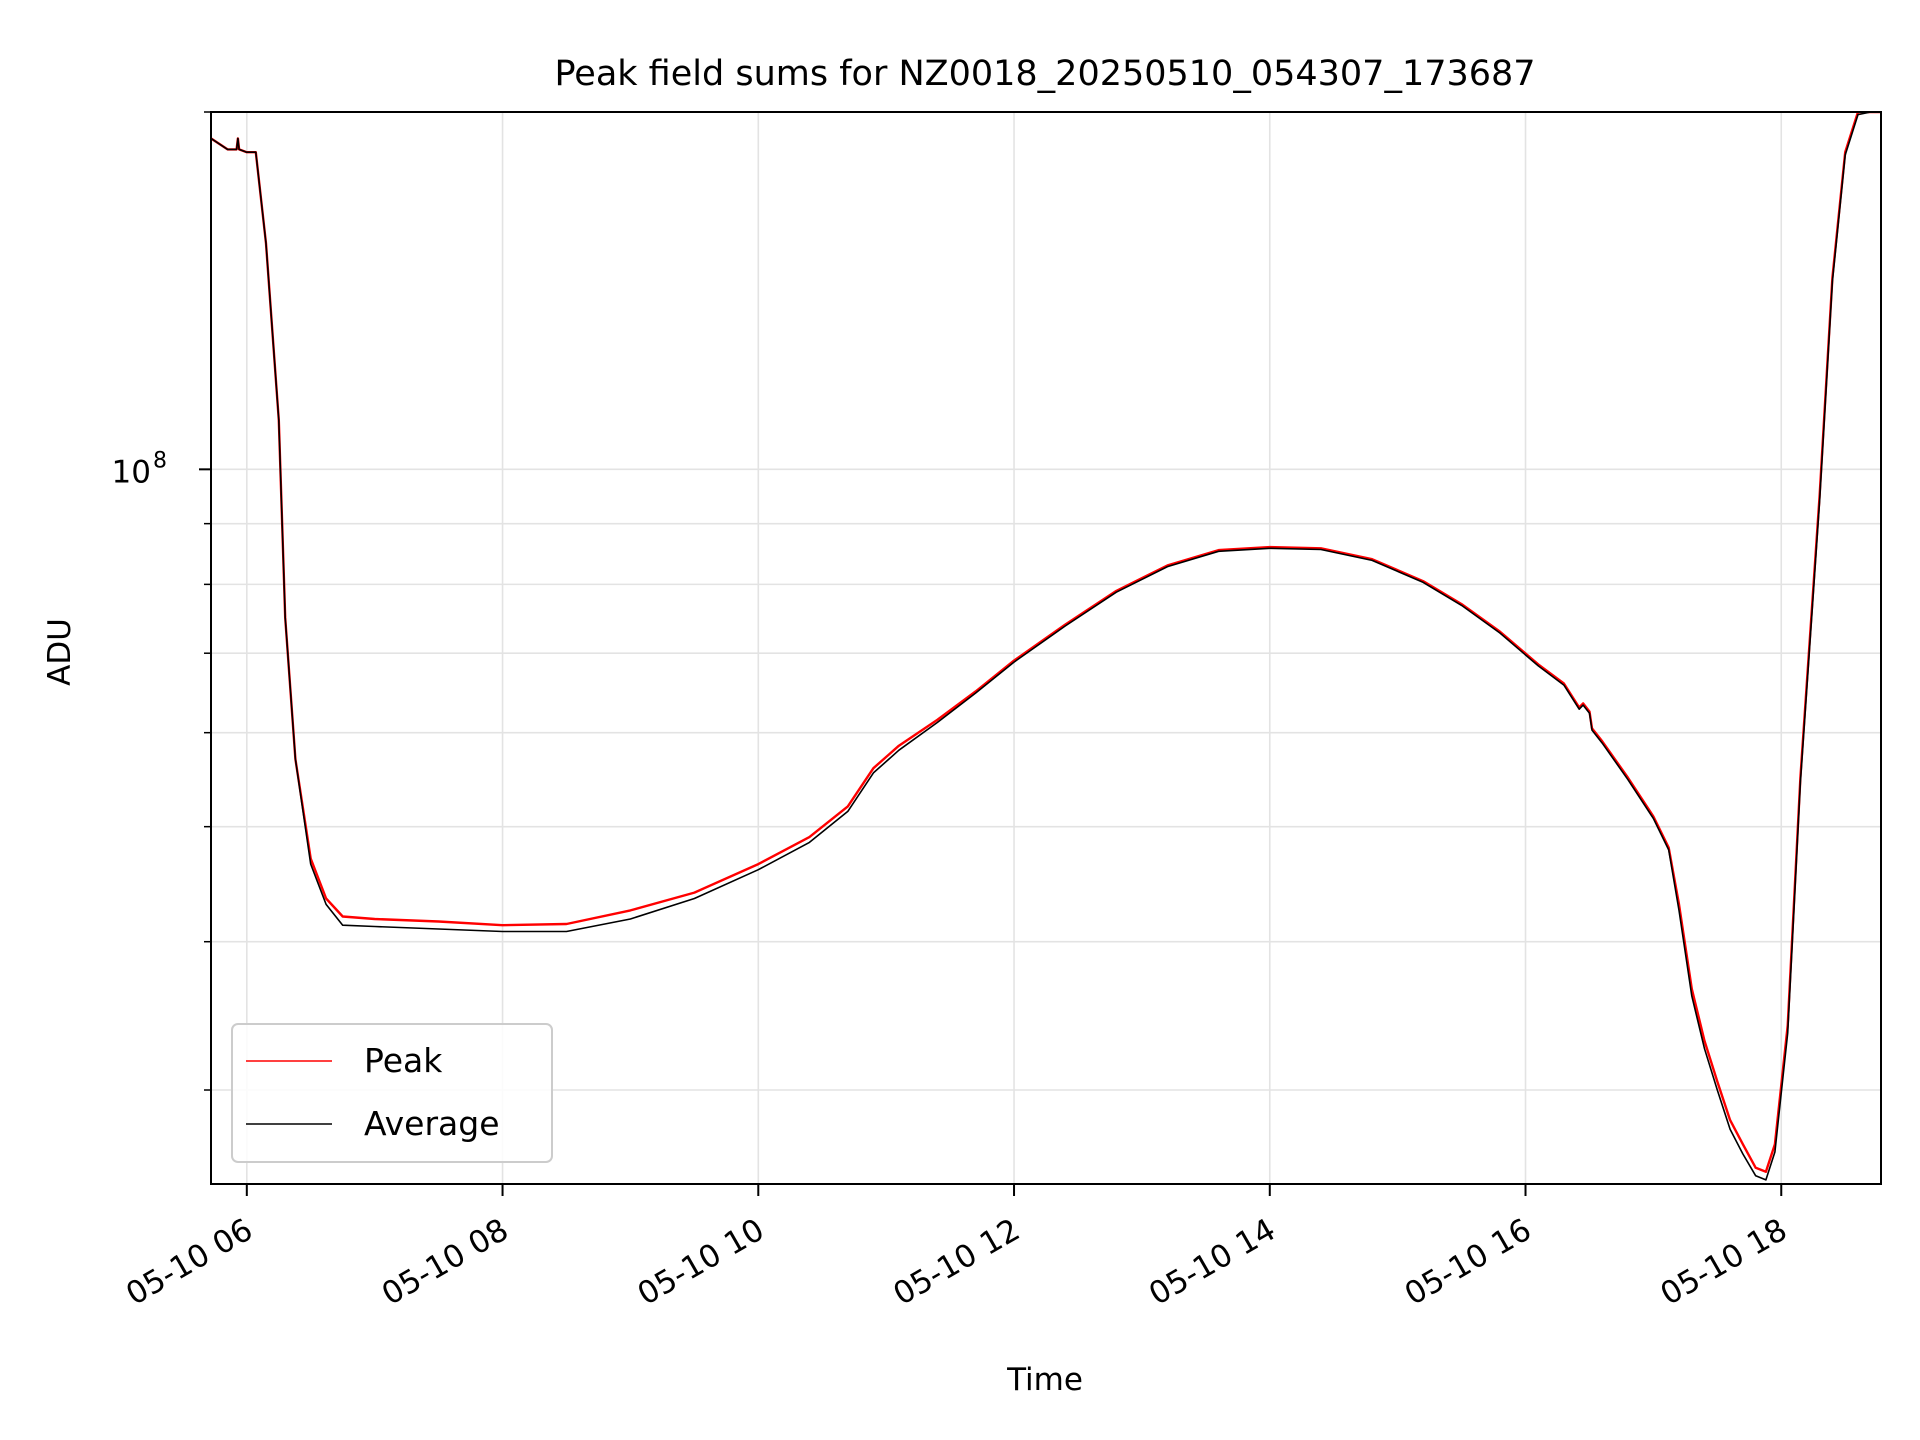  What do you see at coordinates (403, 1060) in the screenshot?
I see `legend-label-peak: Peak` at bounding box center [403, 1060].